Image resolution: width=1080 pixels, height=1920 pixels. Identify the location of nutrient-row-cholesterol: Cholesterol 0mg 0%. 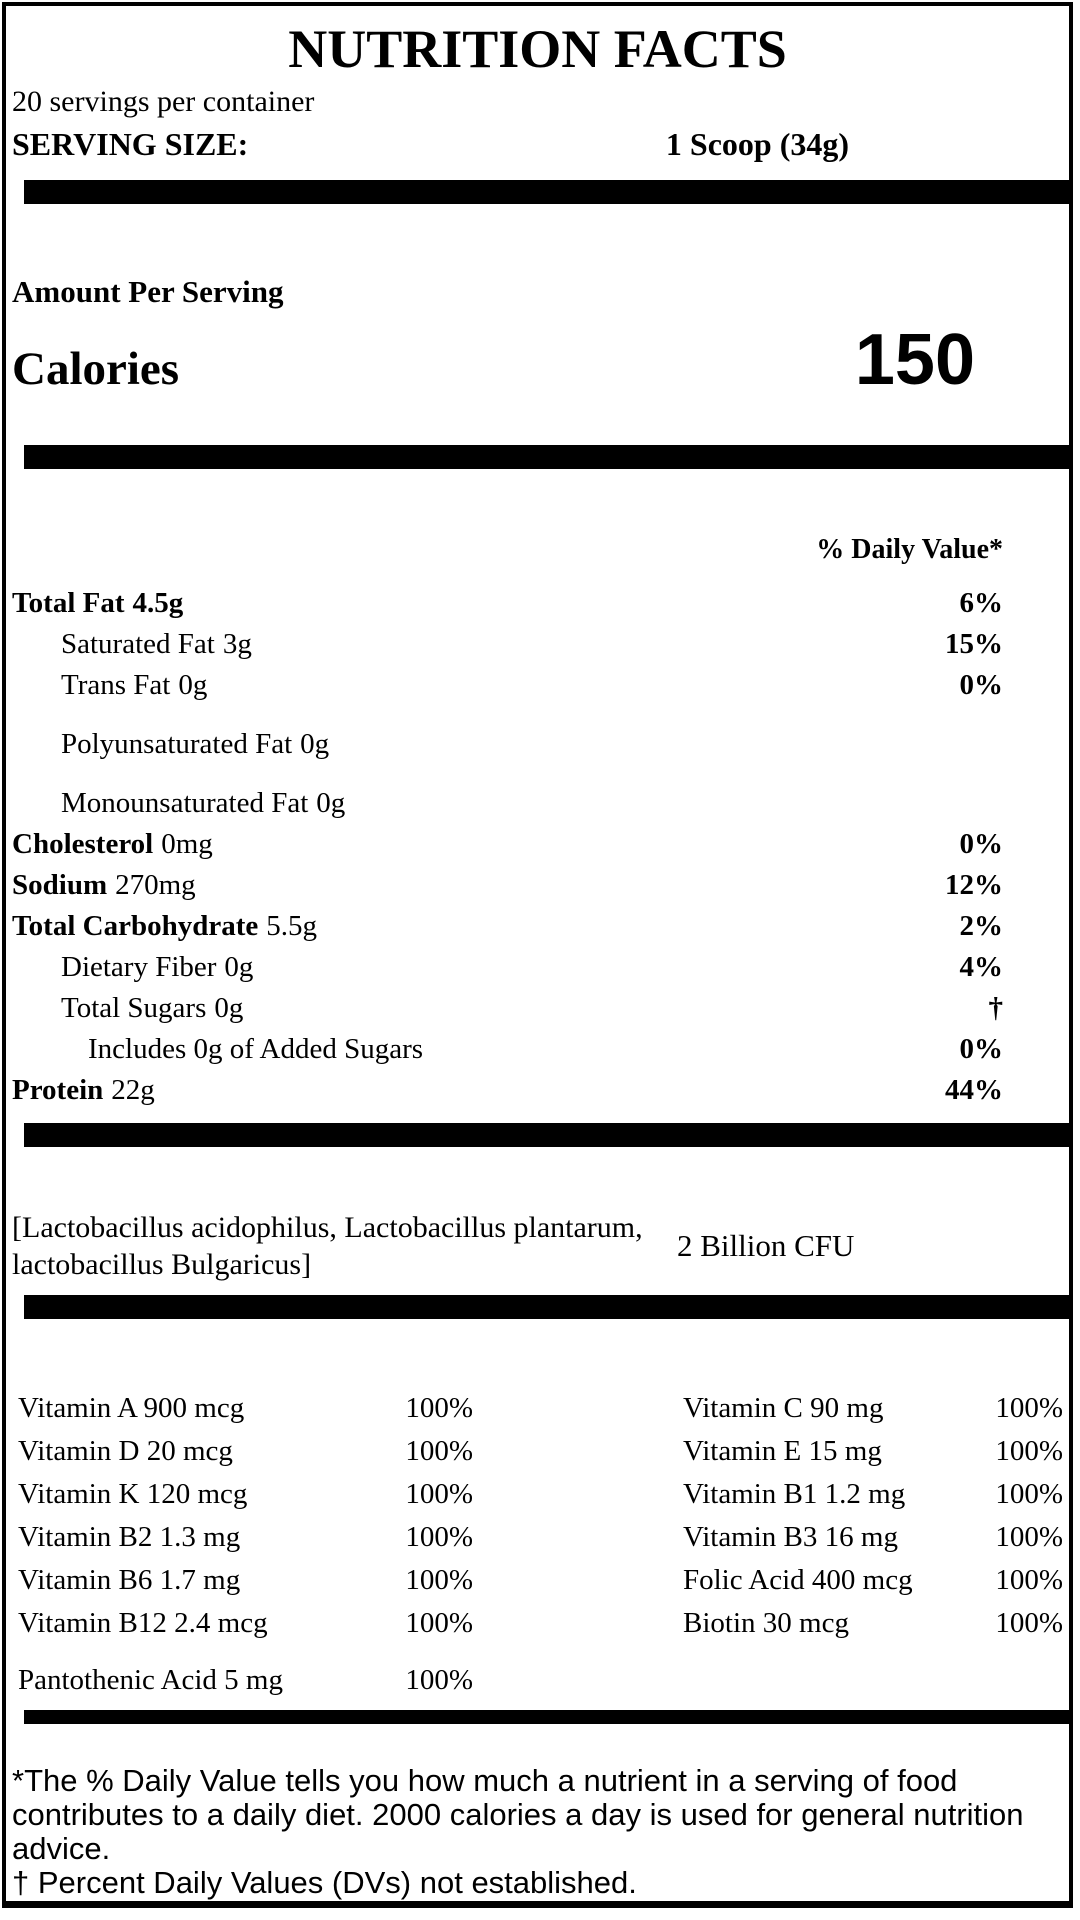
(537, 844).